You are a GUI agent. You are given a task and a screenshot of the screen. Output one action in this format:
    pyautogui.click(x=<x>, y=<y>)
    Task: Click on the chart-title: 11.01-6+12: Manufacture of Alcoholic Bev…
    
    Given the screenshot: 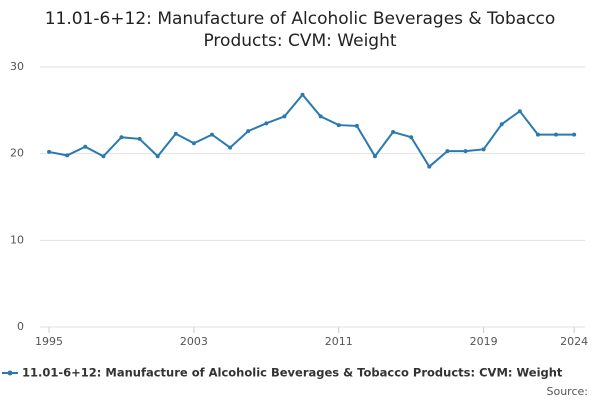 What is the action you would take?
    pyautogui.click(x=300, y=30)
    